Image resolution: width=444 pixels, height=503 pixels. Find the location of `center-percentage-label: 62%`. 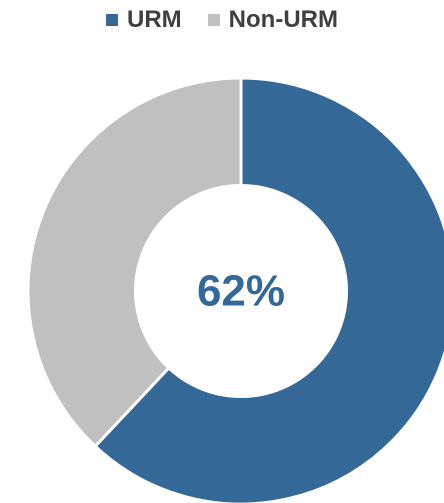

center-percentage-label: 62% is located at coordinates (241, 291).